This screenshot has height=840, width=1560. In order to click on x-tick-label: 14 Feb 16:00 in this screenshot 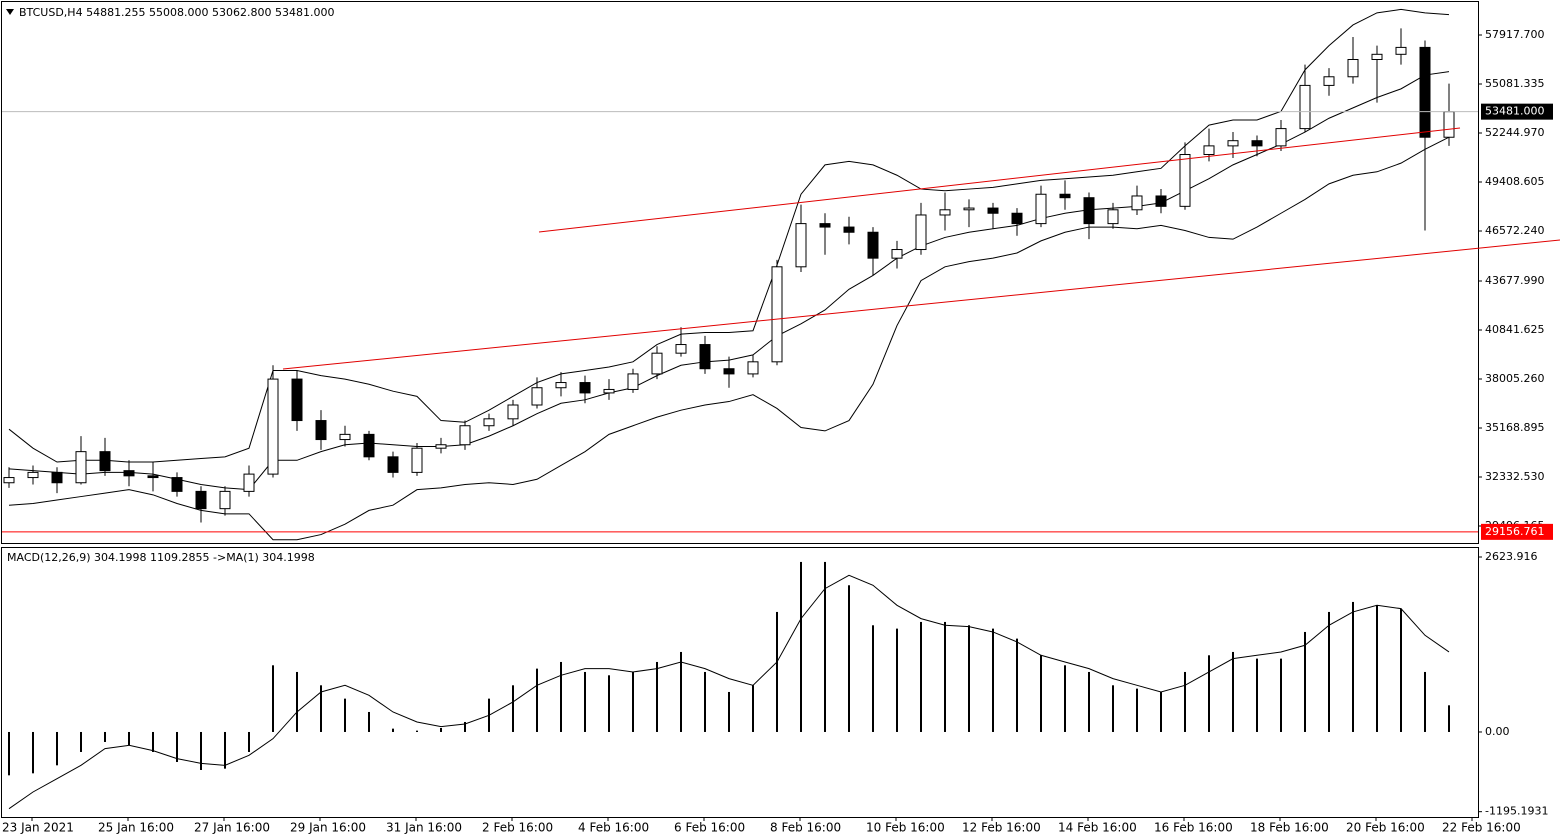, I will do `click(1097, 828)`.